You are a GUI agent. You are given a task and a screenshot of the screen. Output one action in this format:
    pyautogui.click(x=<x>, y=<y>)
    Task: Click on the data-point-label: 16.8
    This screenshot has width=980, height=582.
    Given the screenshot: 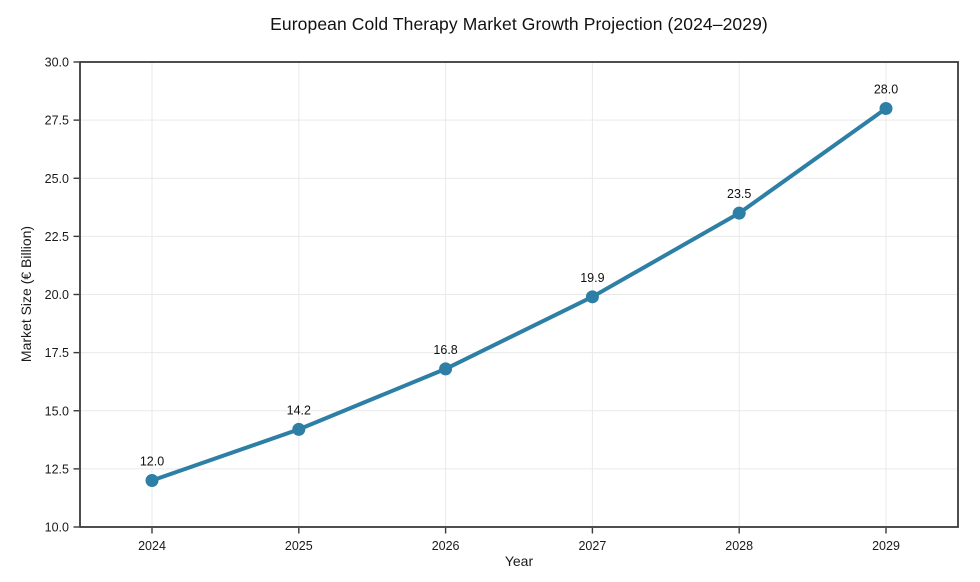 What is the action you would take?
    pyautogui.click(x=445, y=350)
    